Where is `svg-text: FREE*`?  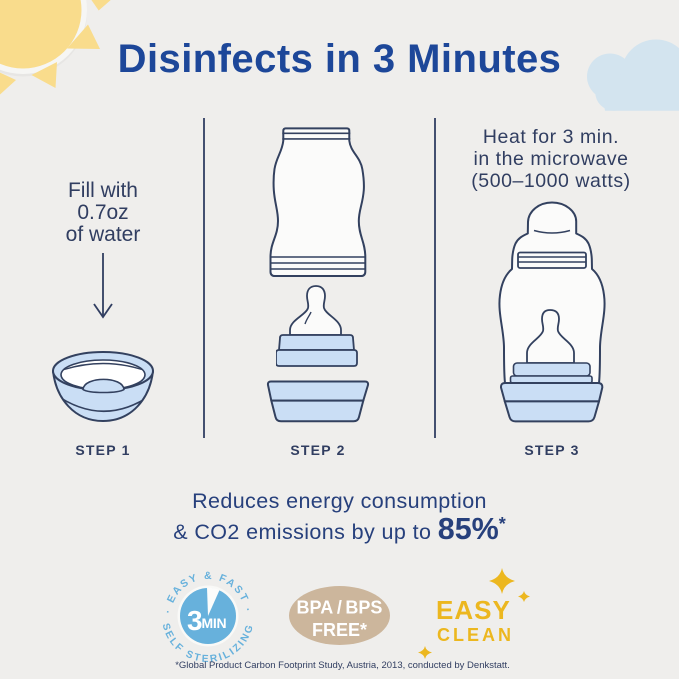
svg-text: FREE* is located at coordinates (339, 630).